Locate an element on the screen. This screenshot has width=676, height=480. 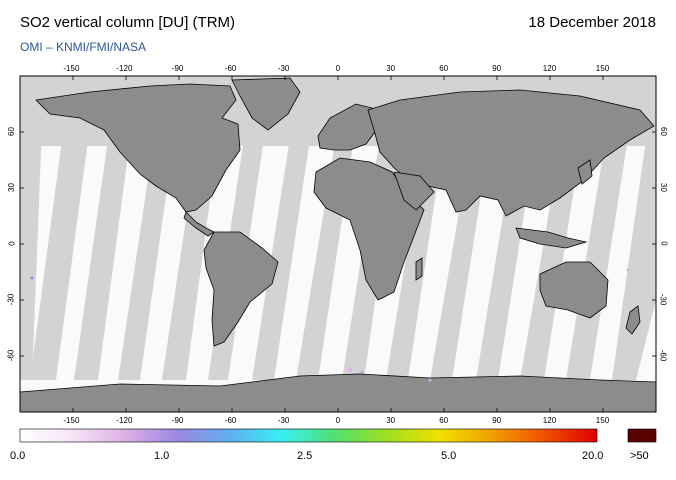
colorbar-label-2: 2.5 is located at coordinates (305, 456).